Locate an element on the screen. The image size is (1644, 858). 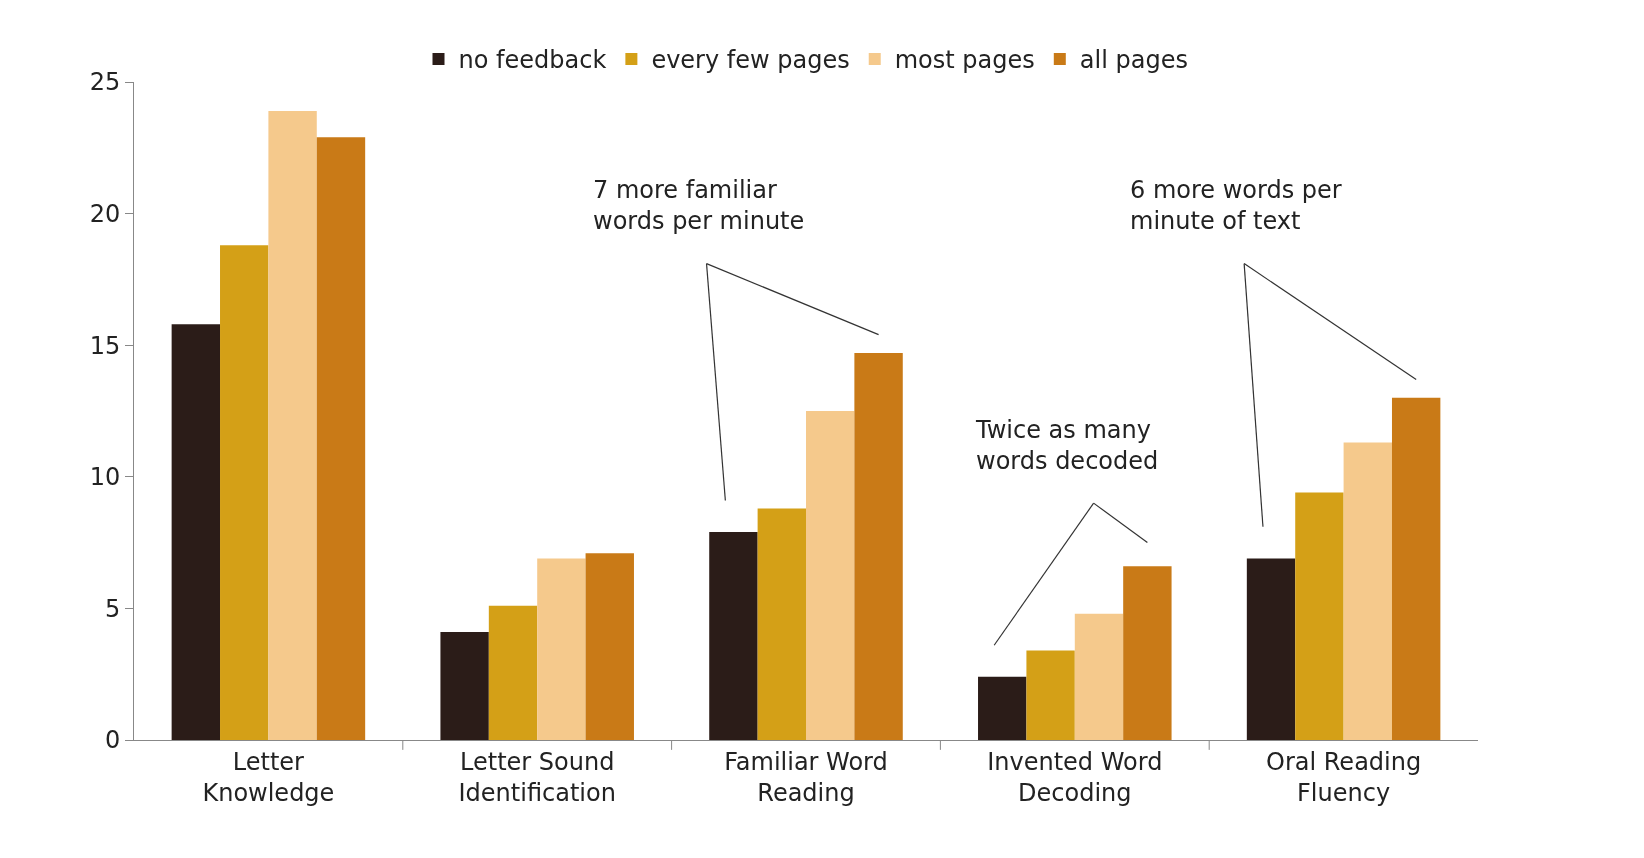
y-tick-label: 5 is located at coordinates (112, 608).